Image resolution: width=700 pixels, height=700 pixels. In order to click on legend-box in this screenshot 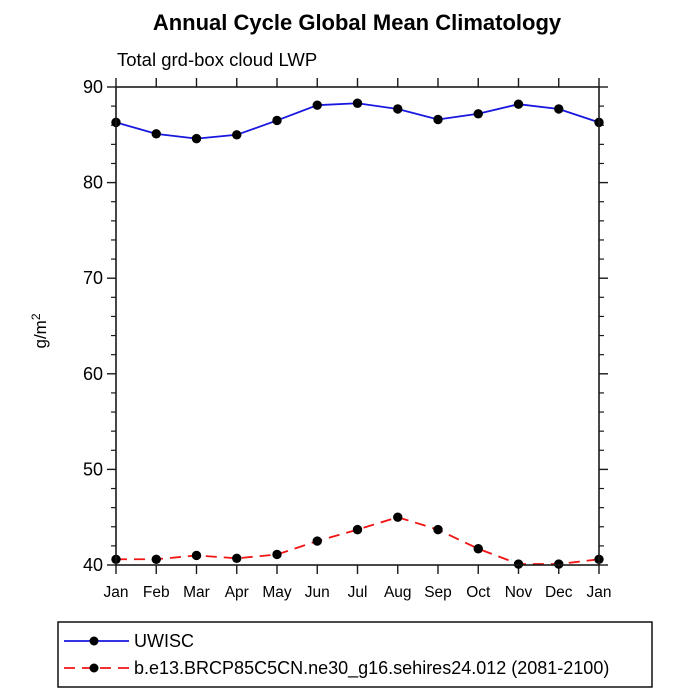, I will do `click(355, 654)`.